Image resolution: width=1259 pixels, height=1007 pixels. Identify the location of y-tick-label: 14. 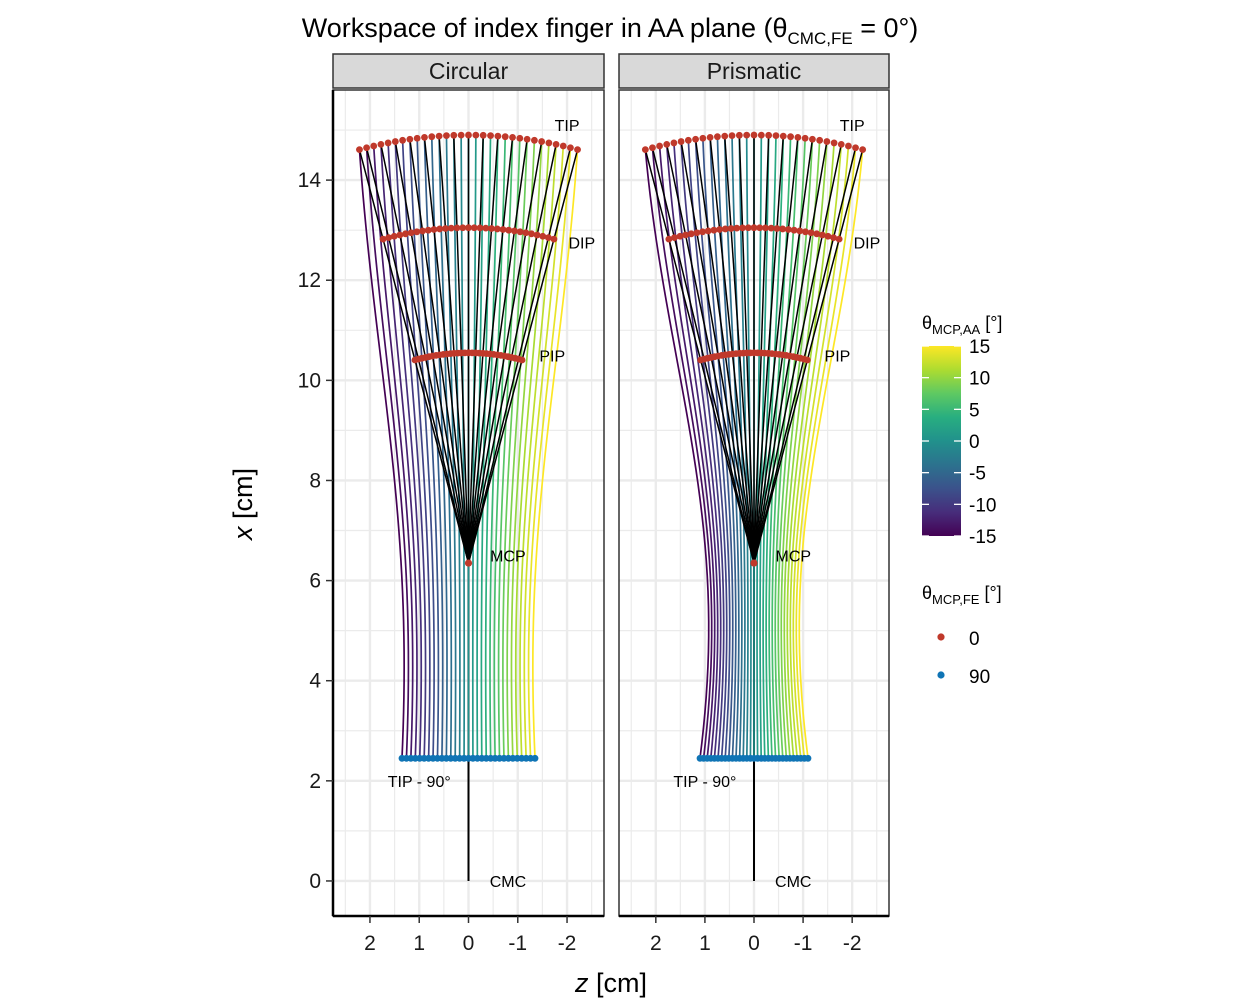
(310, 180).